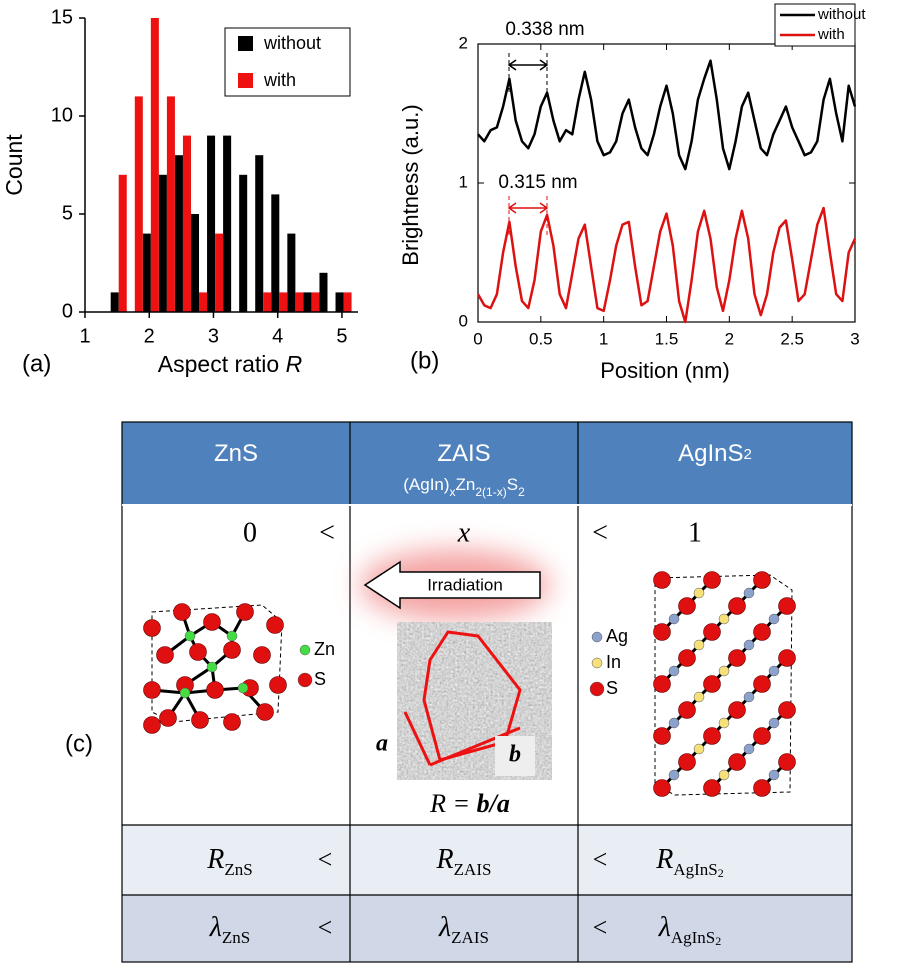 This screenshot has height=977, width=908. I want to click on x-tick-label: 4, so click(277, 336).